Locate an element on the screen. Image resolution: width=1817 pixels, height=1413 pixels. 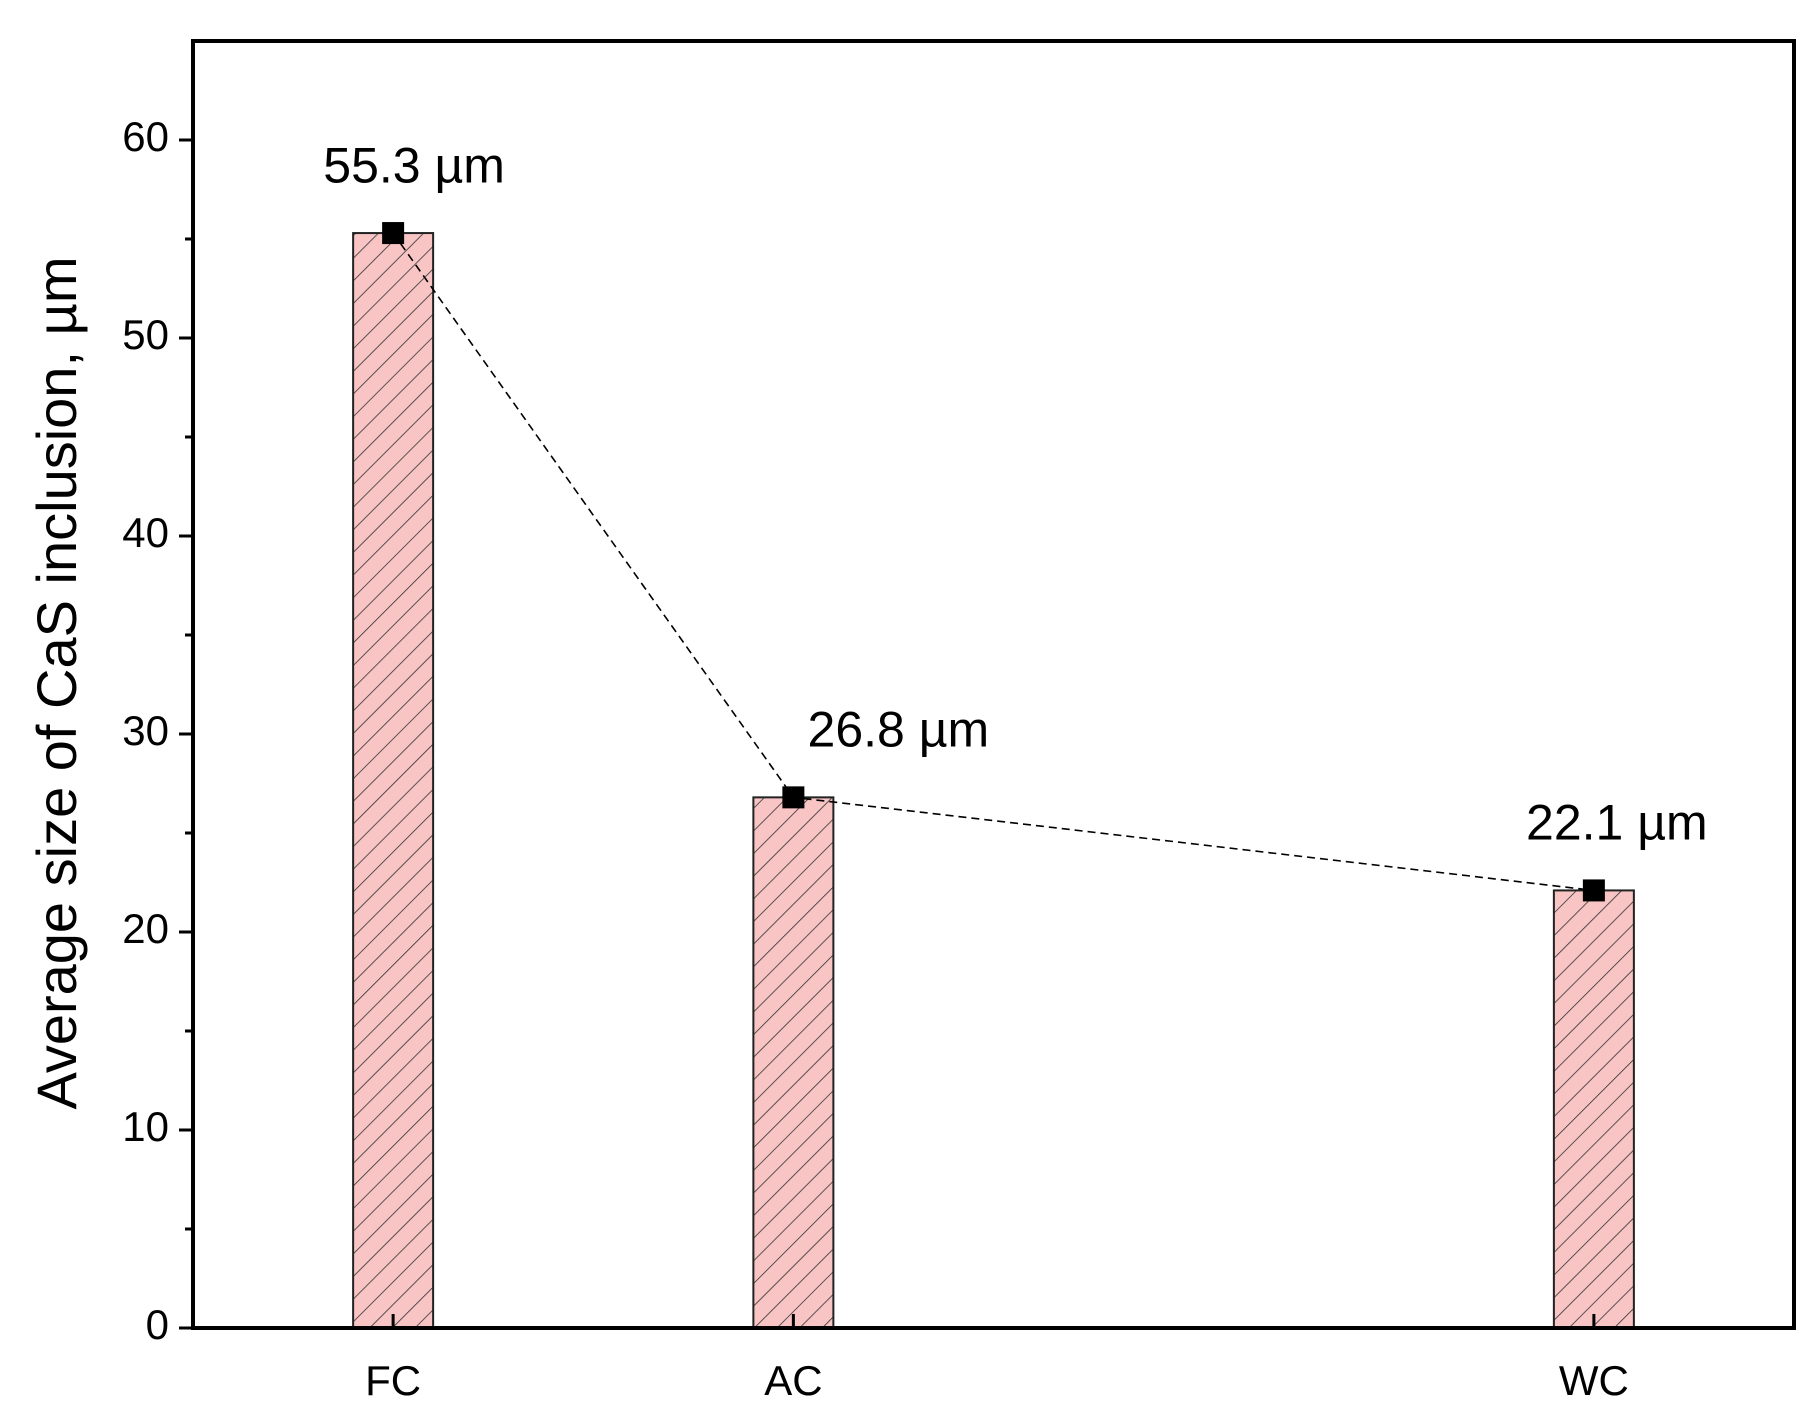
y-tick-label: 60 is located at coordinates (145, 136).